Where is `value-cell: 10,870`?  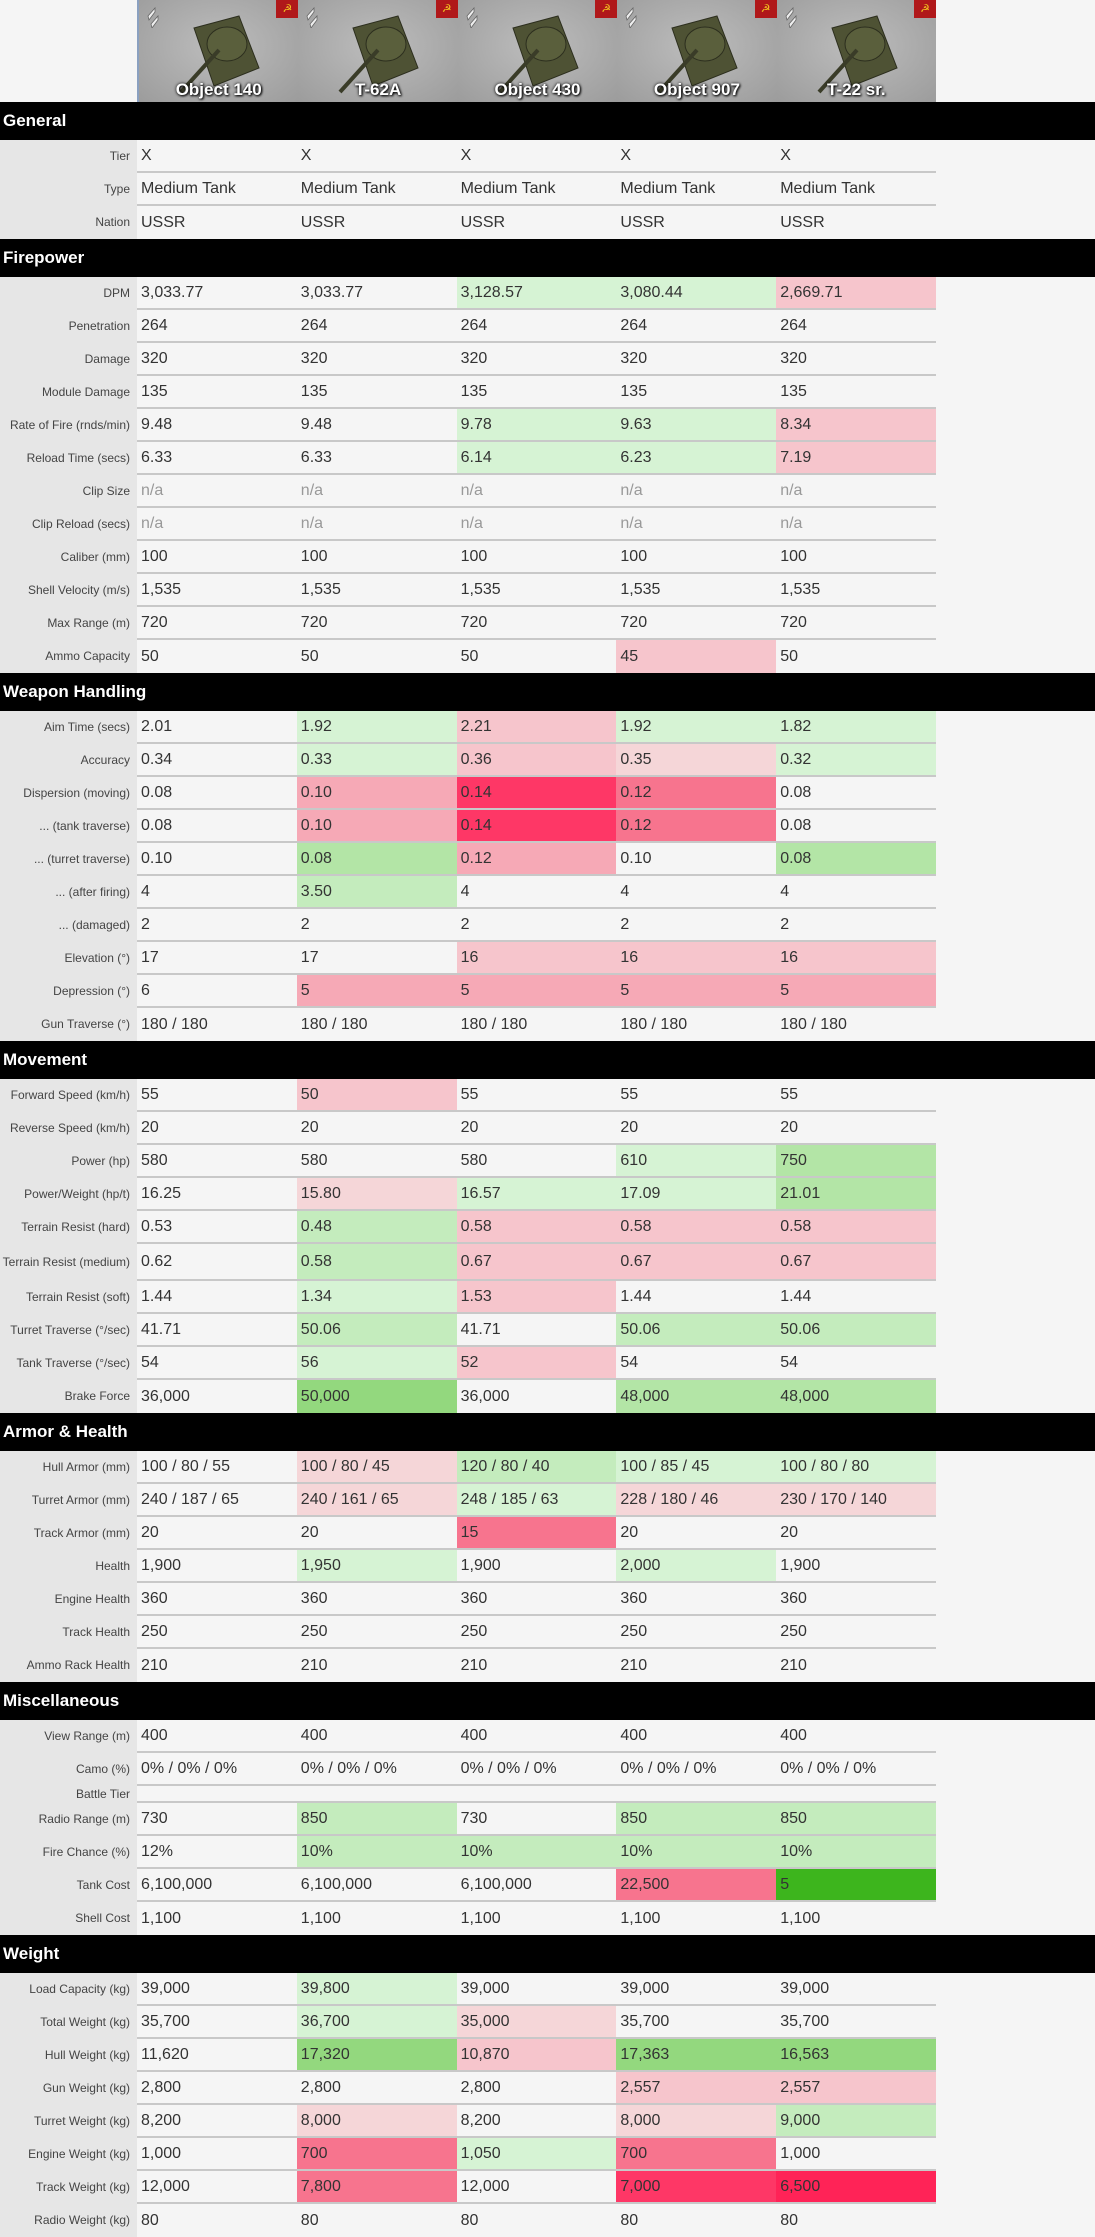
value-cell: 10,870 is located at coordinates (536, 2054).